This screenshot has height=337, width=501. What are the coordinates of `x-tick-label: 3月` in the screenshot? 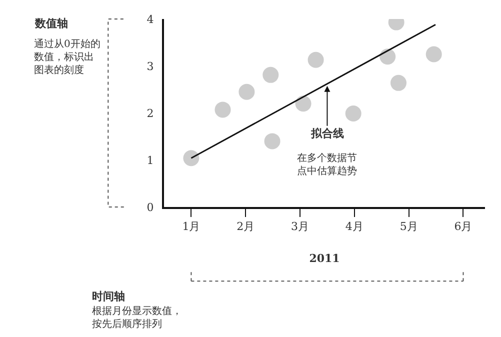 It's located at (300, 227).